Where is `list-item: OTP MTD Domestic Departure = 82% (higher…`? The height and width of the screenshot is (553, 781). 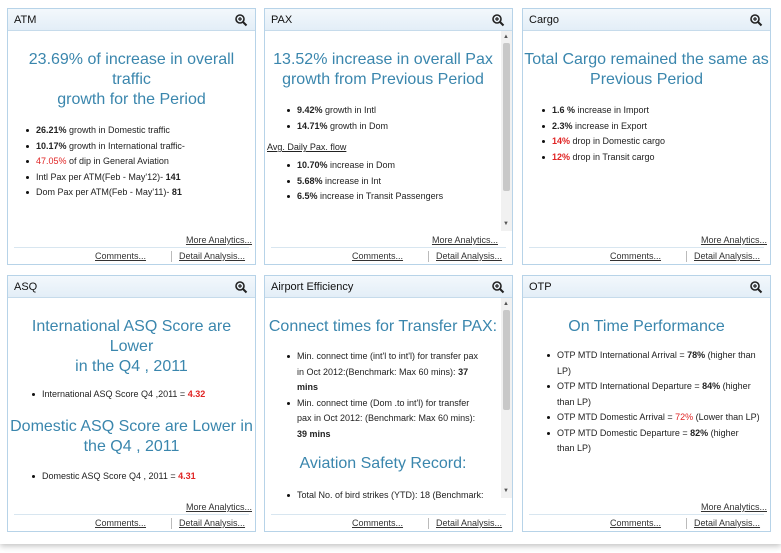 list-item: OTP MTD Domestic Departure = 82% (higher… is located at coordinates (655, 441).